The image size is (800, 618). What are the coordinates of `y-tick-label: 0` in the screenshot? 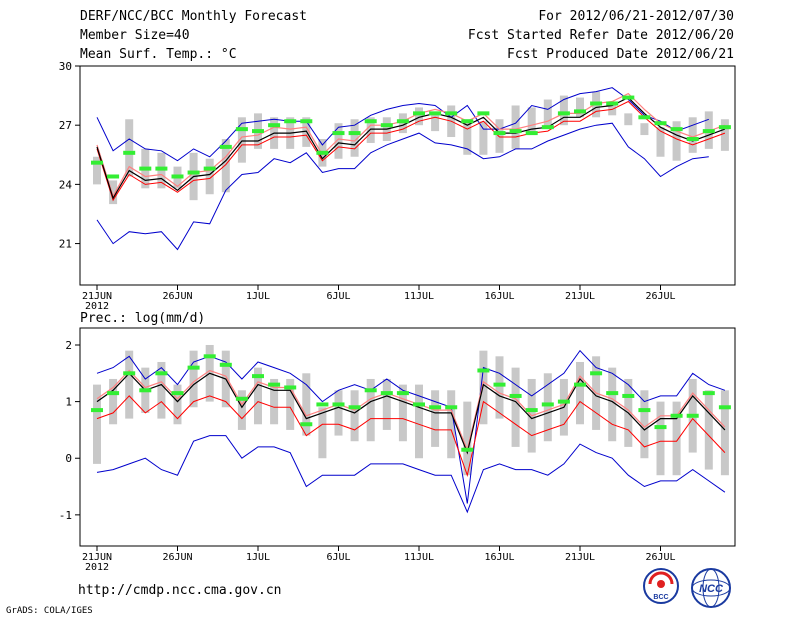 It's located at (68, 458).